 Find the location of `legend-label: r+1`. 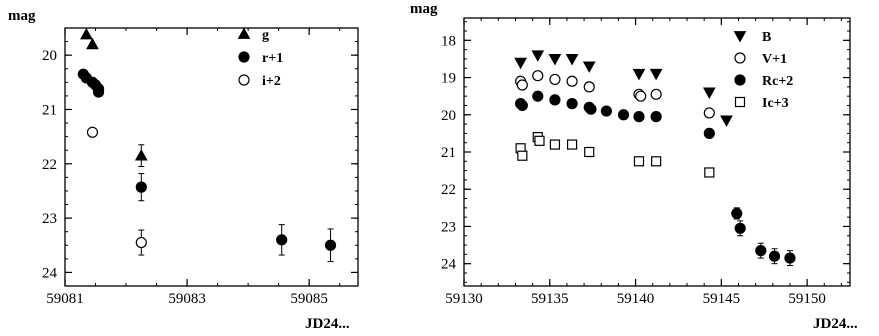

legend-label: r+1 is located at coordinates (272, 58).